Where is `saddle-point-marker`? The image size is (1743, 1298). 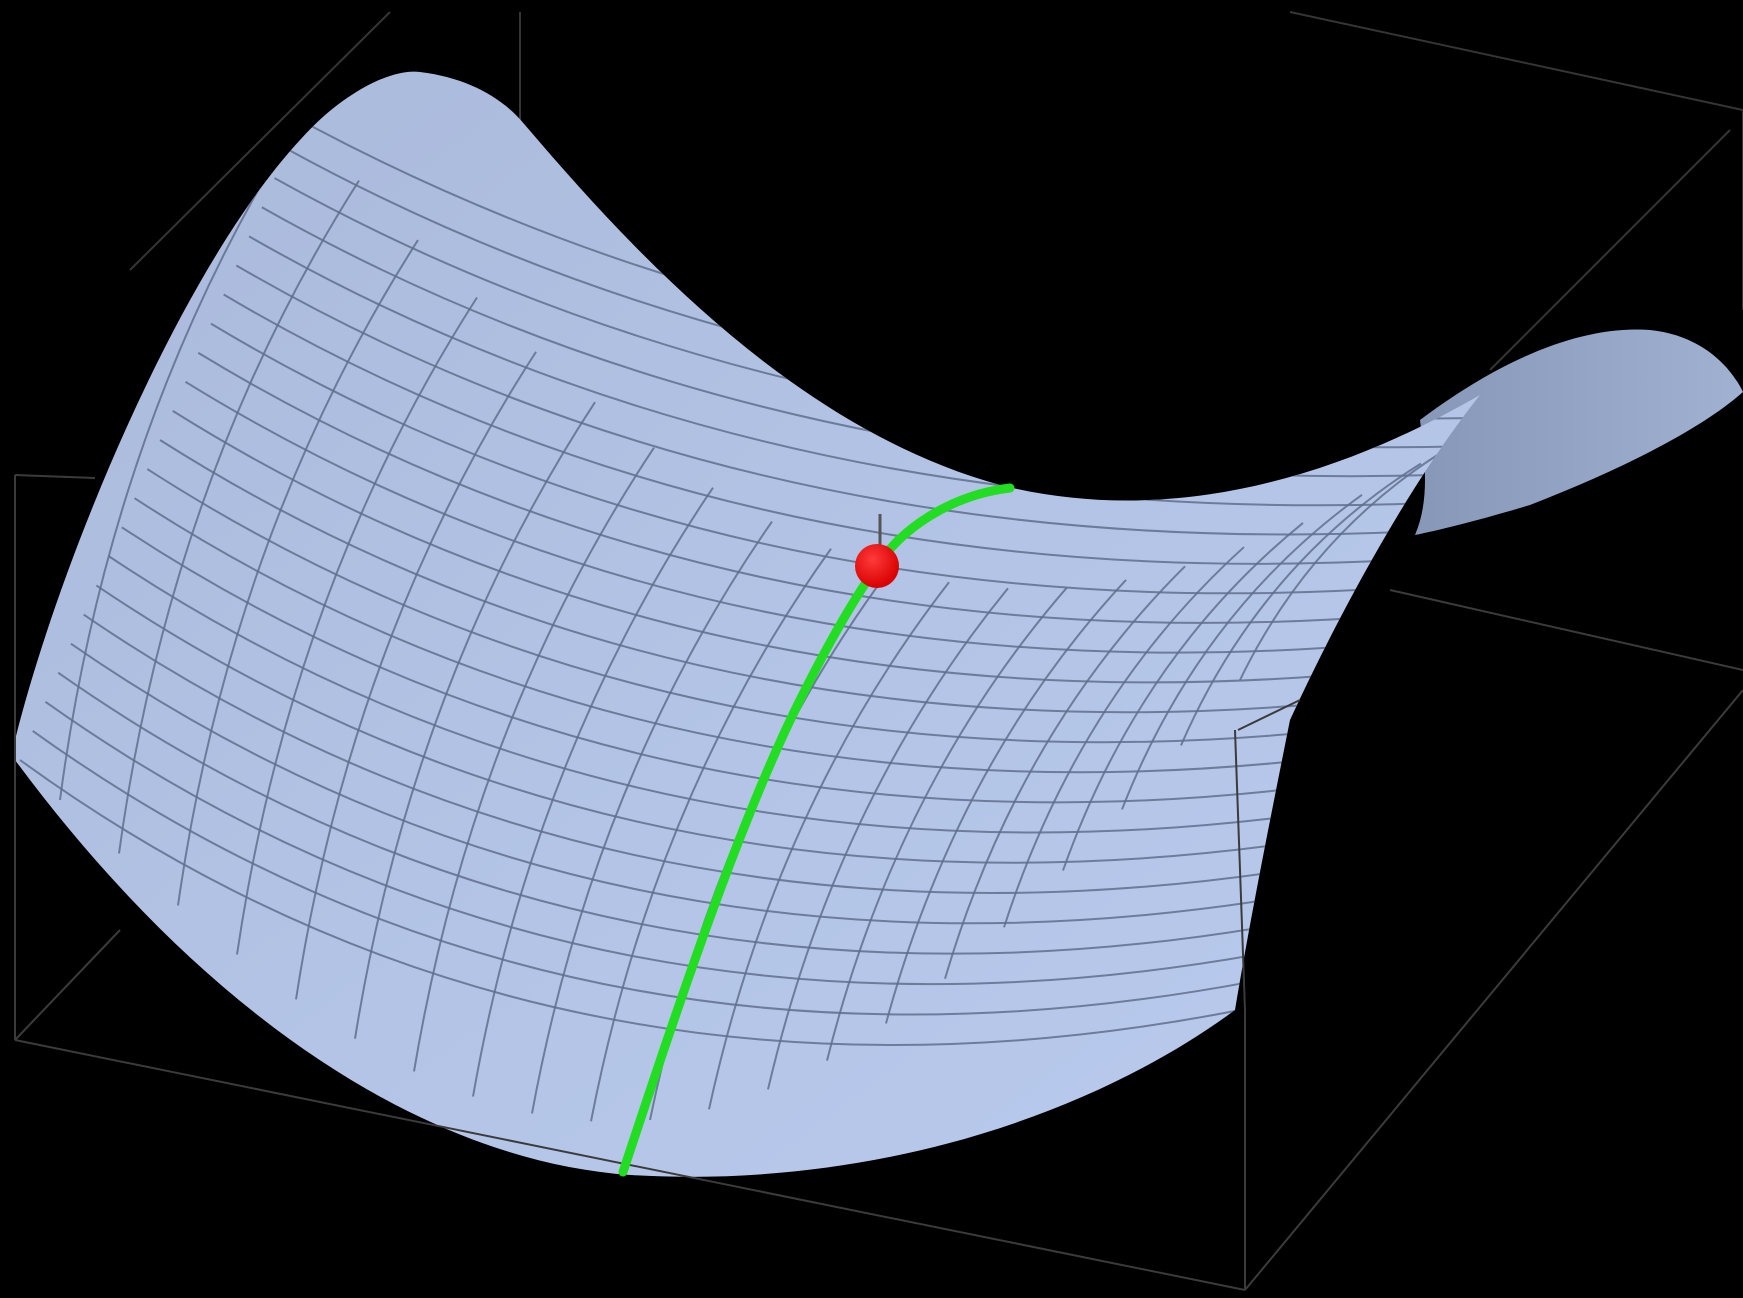 saddle-point-marker is located at coordinates (877, 566).